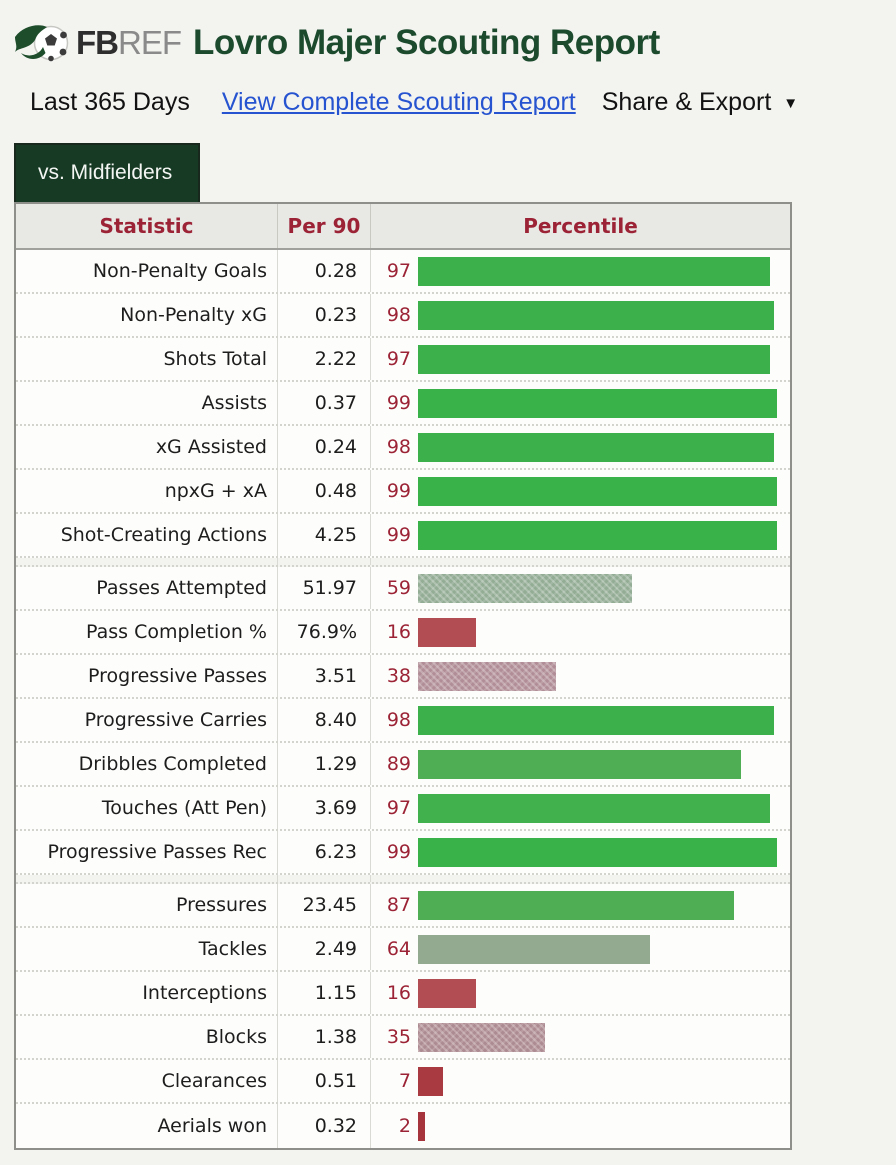 The image size is (896, 1165). I want to click on per90-value: 3.69, so click(324, 808).